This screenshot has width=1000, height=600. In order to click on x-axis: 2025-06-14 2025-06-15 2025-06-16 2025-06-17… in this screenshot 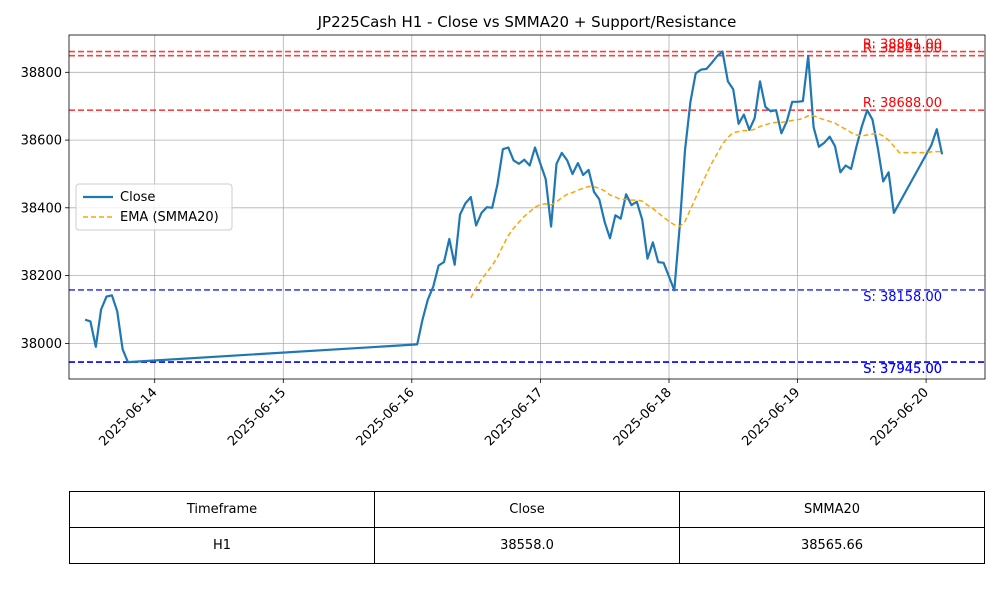, I will do `click(514, 414)`.